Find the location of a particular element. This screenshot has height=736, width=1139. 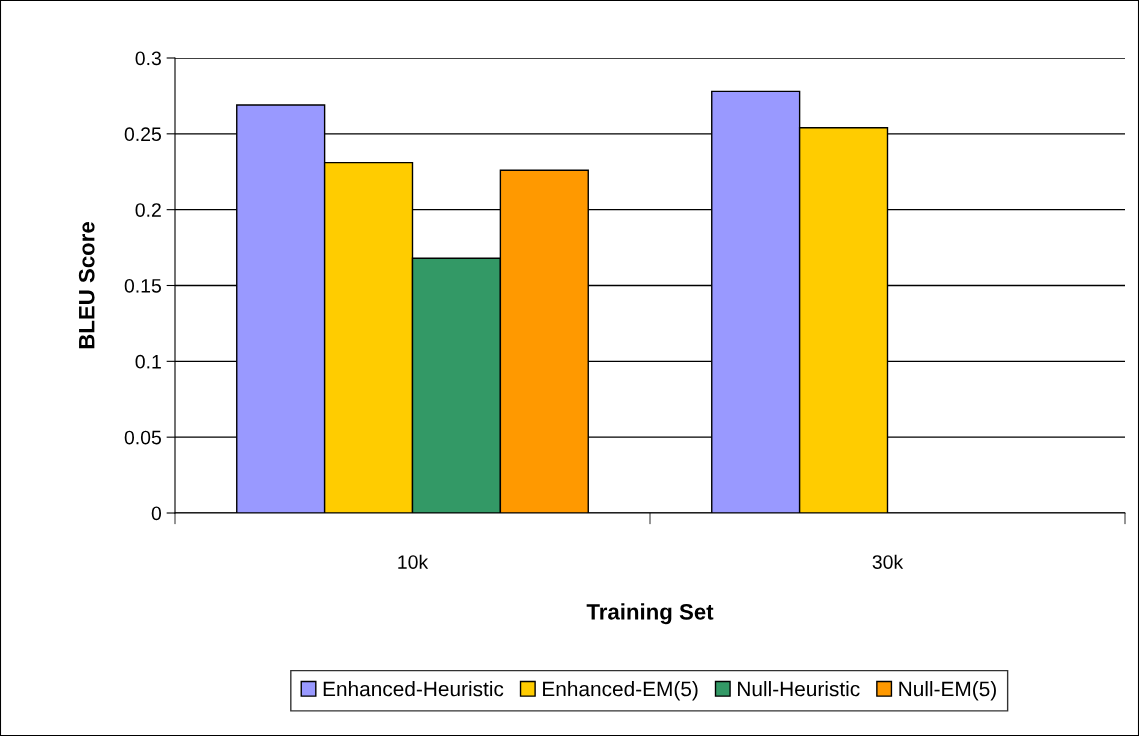

x-tick-label: 10k is located at coordinates (413, 561).